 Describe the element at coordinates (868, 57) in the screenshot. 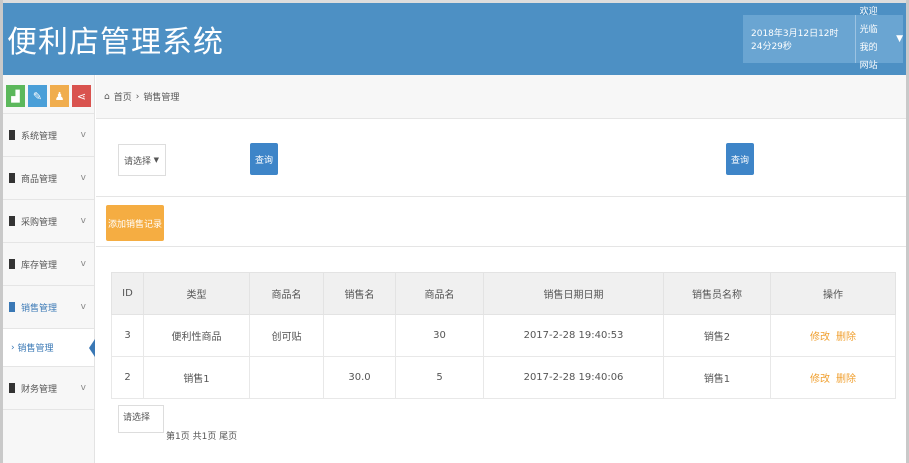

I see `site-text: 我的网站` at that location.